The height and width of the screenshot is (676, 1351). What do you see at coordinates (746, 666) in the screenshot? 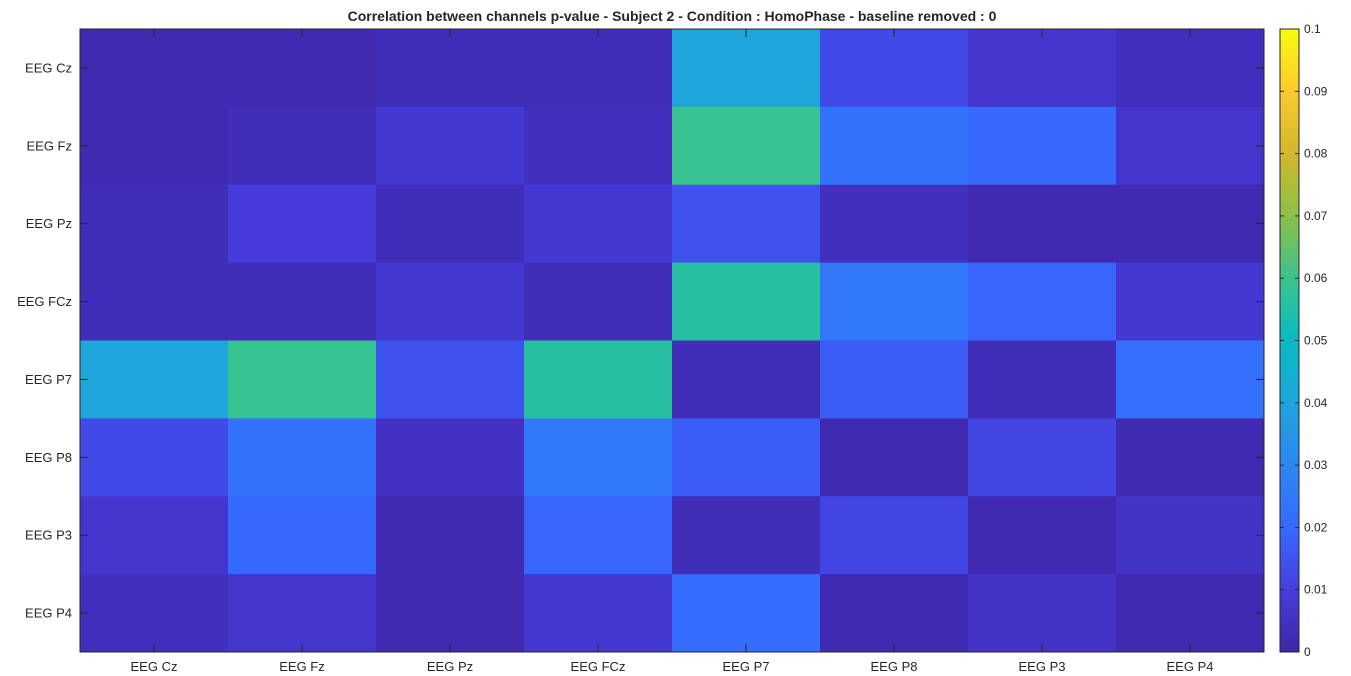
I see `x-tick-label: EEG P7` at bounding box center [746, 666].